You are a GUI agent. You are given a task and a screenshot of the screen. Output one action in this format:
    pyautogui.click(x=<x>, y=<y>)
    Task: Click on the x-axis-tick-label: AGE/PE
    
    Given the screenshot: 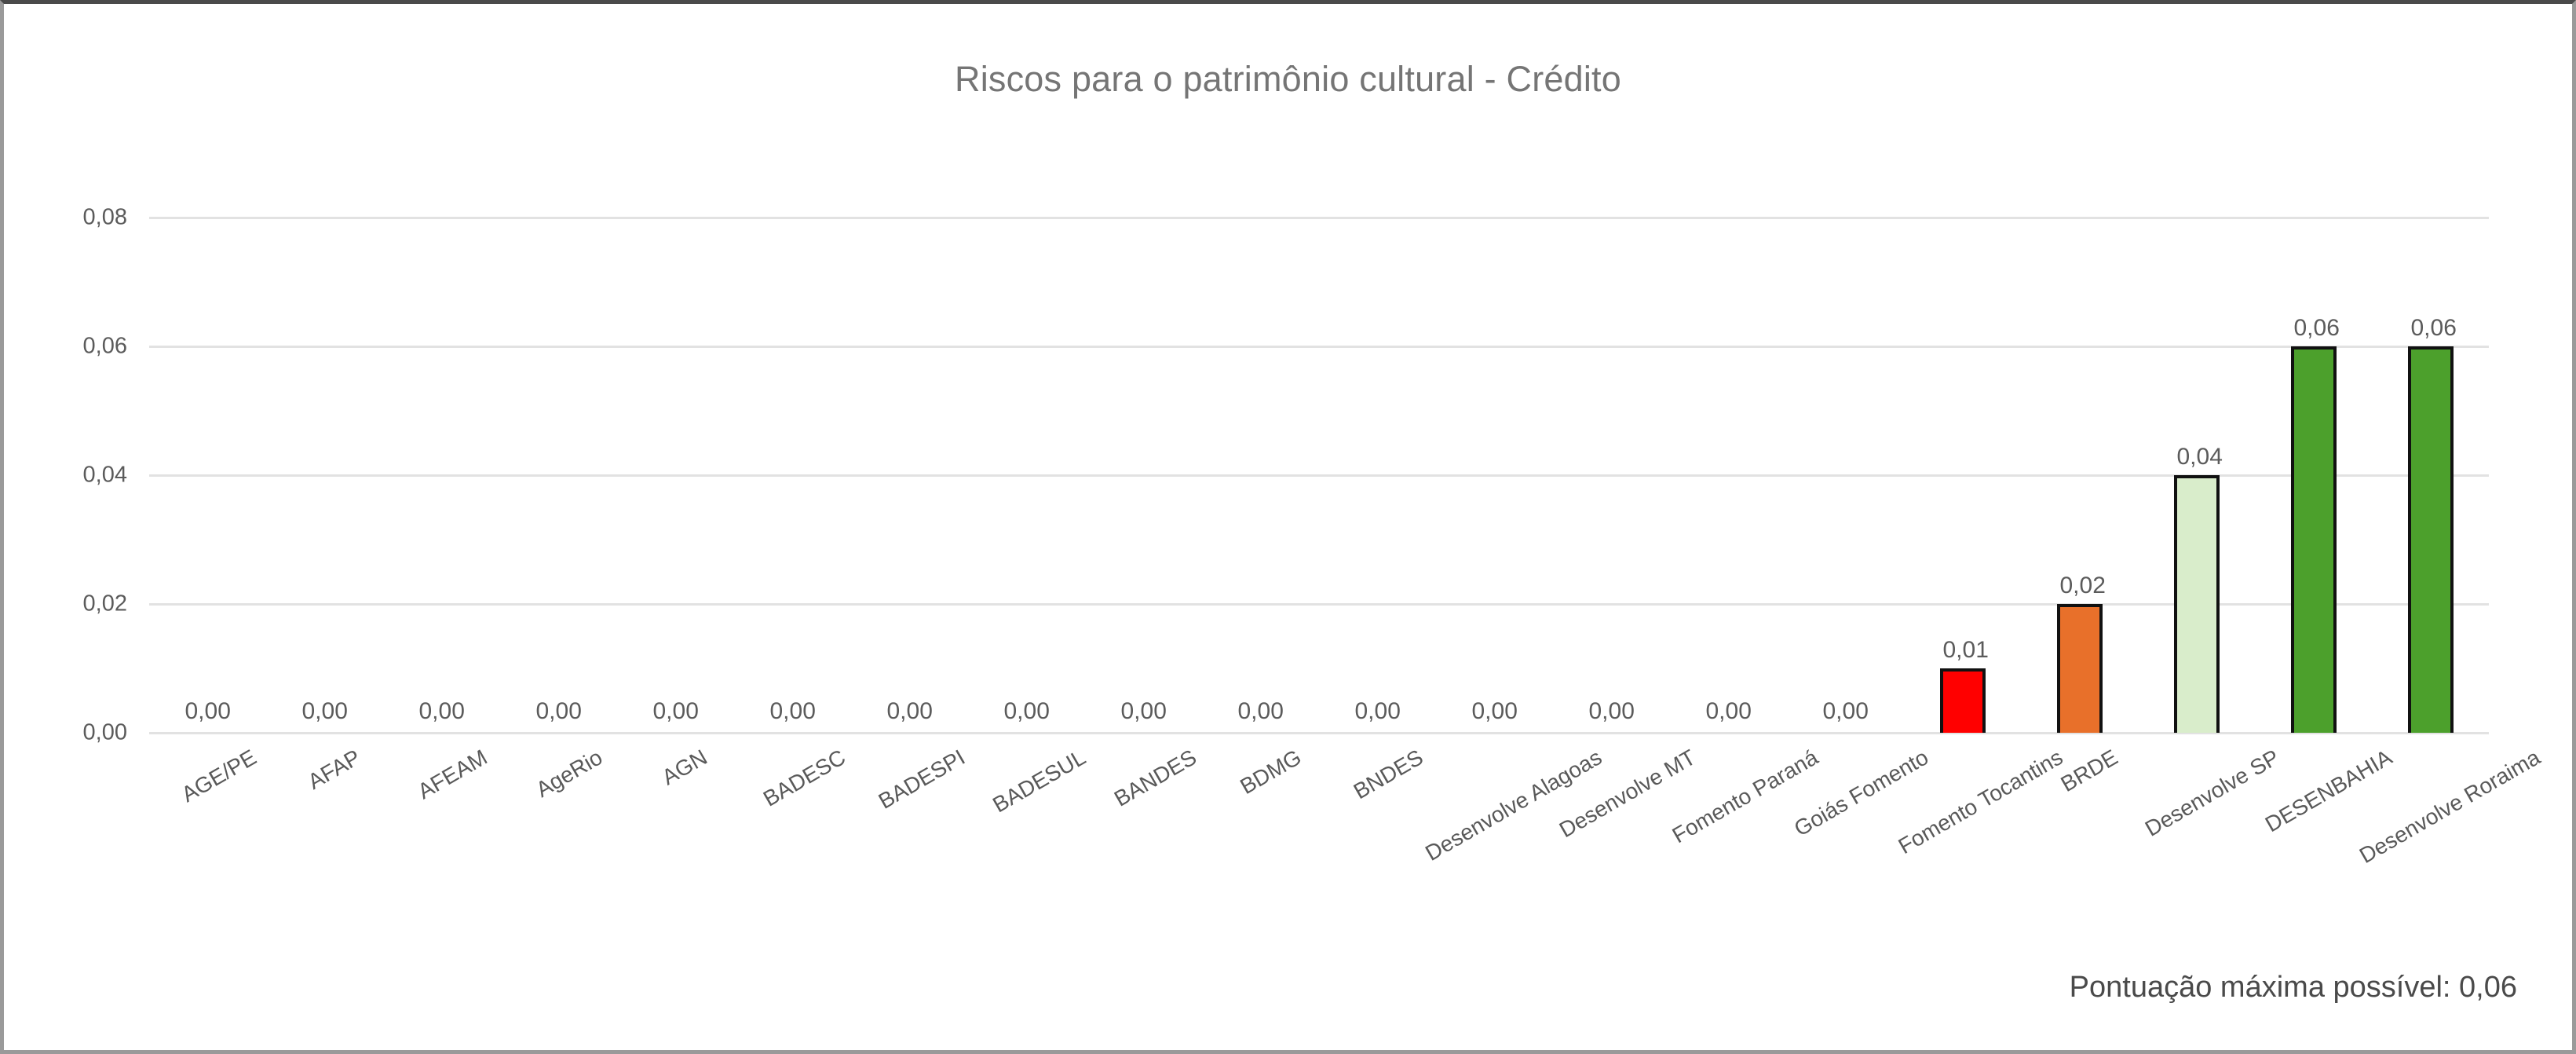 What is the action you would take?
    pyautogui.click(x=219, y=776)
    